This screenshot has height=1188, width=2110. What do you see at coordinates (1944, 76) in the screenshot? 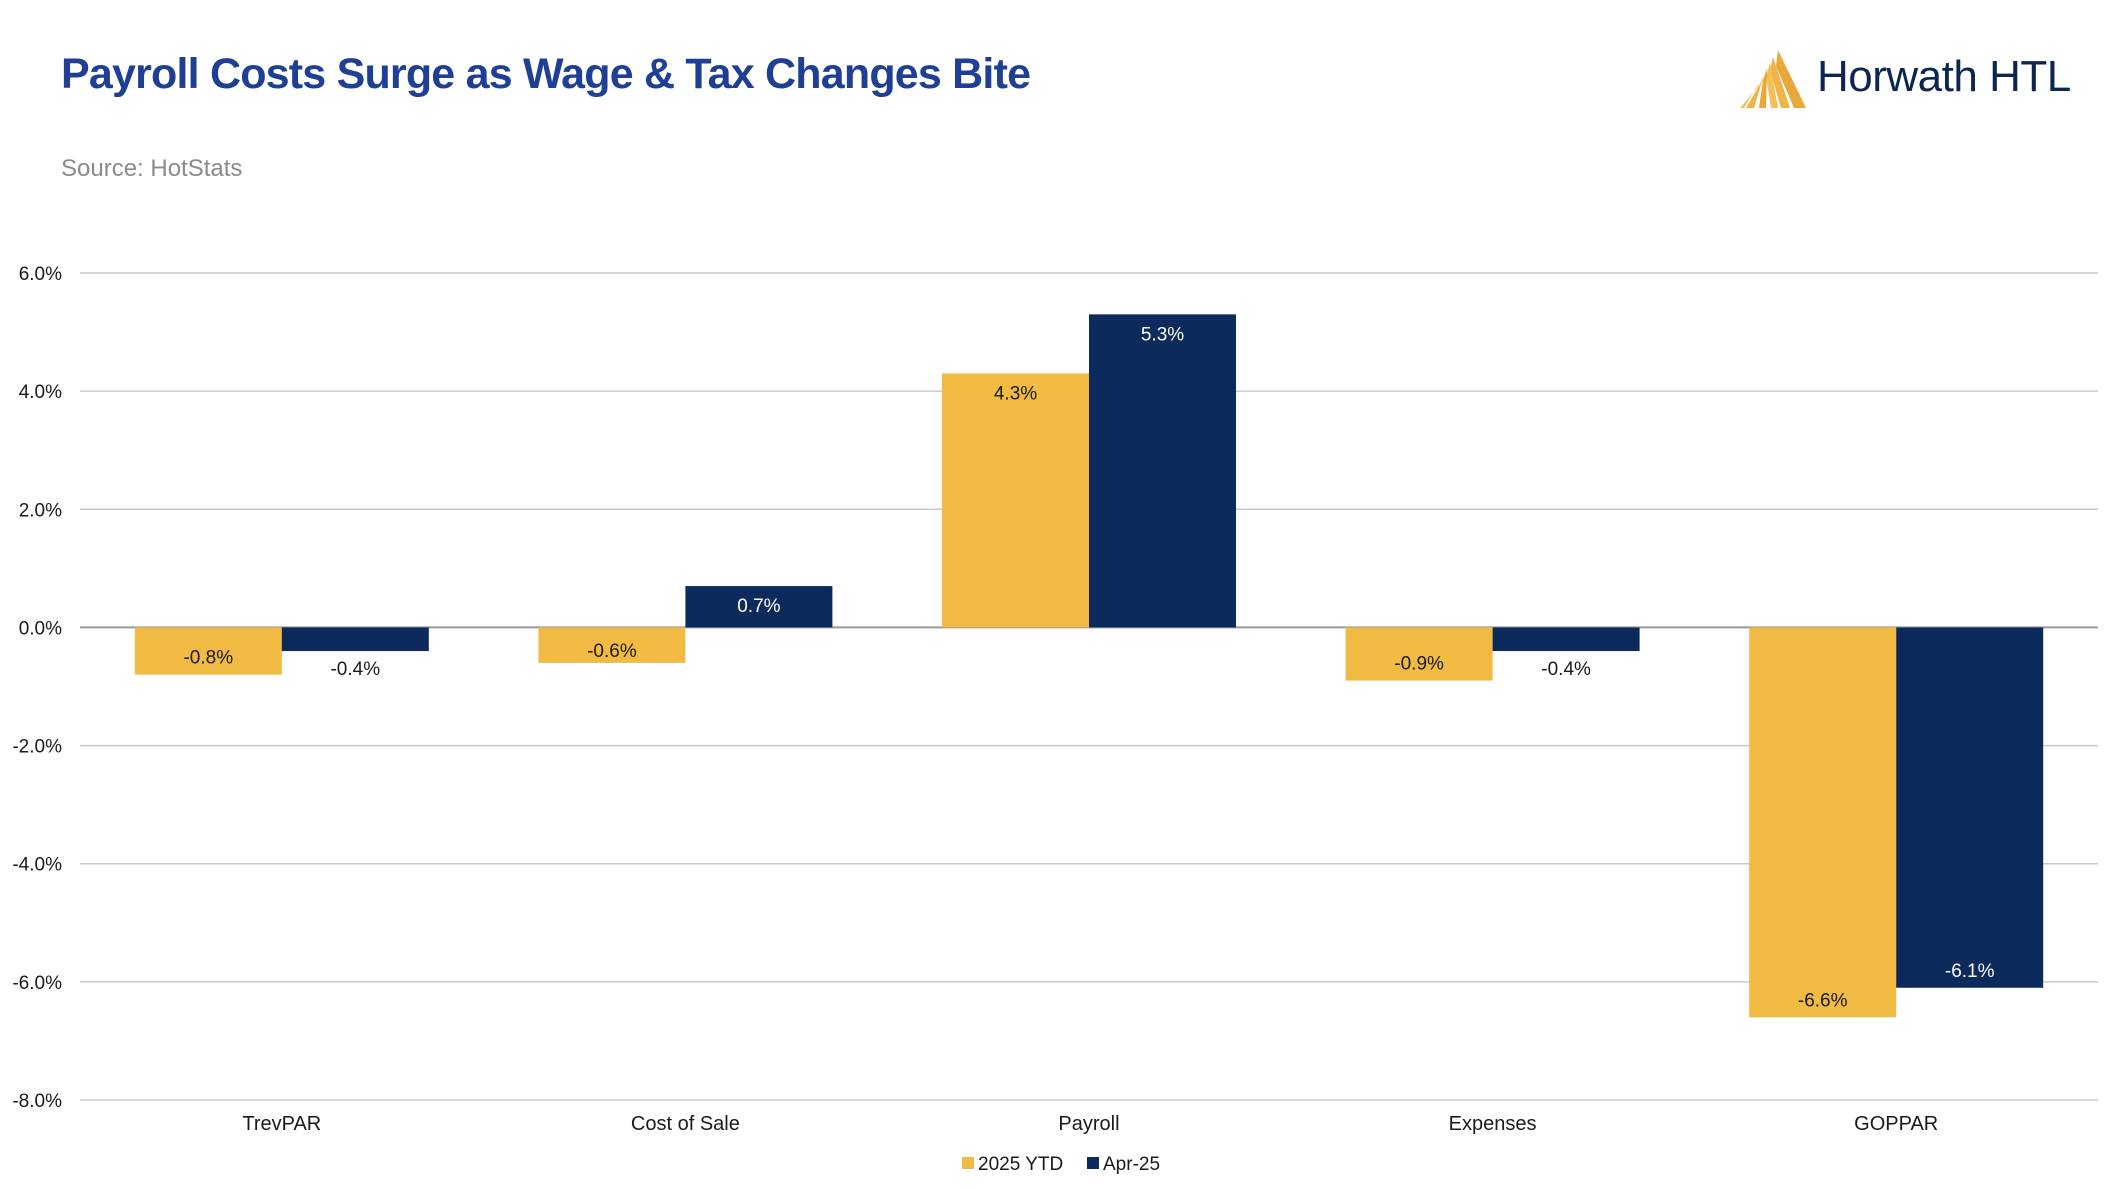
I see `logo-text: Horwath HTL` at bounding box center [1944, 76].